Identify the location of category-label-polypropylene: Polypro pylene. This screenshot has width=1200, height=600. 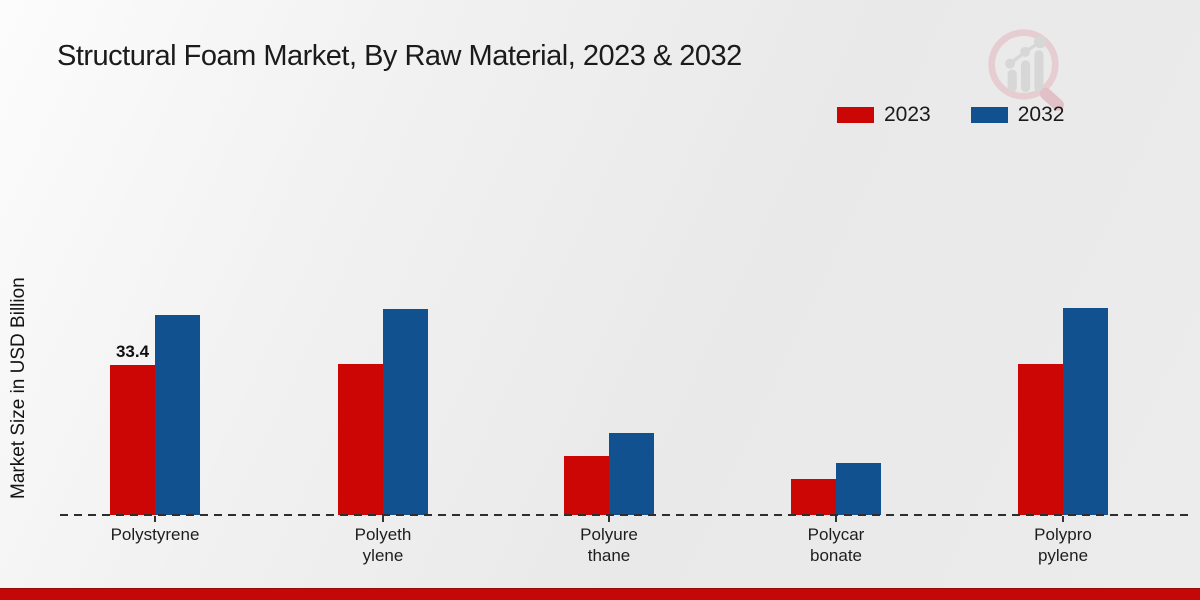
(1063, 545).